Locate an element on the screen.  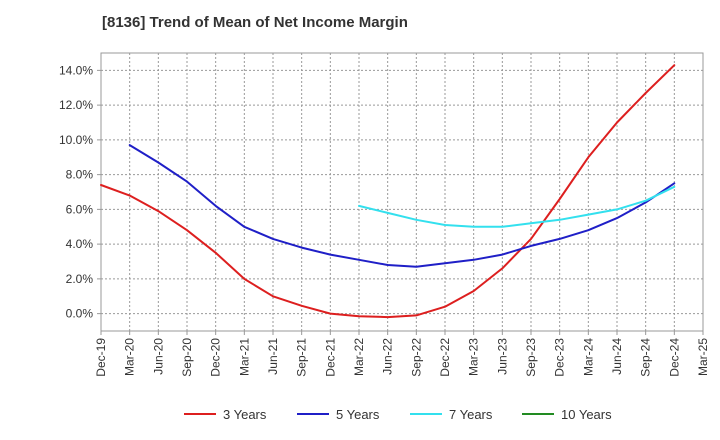
legend-label: 7 Years is located at coordinates (471, 414).